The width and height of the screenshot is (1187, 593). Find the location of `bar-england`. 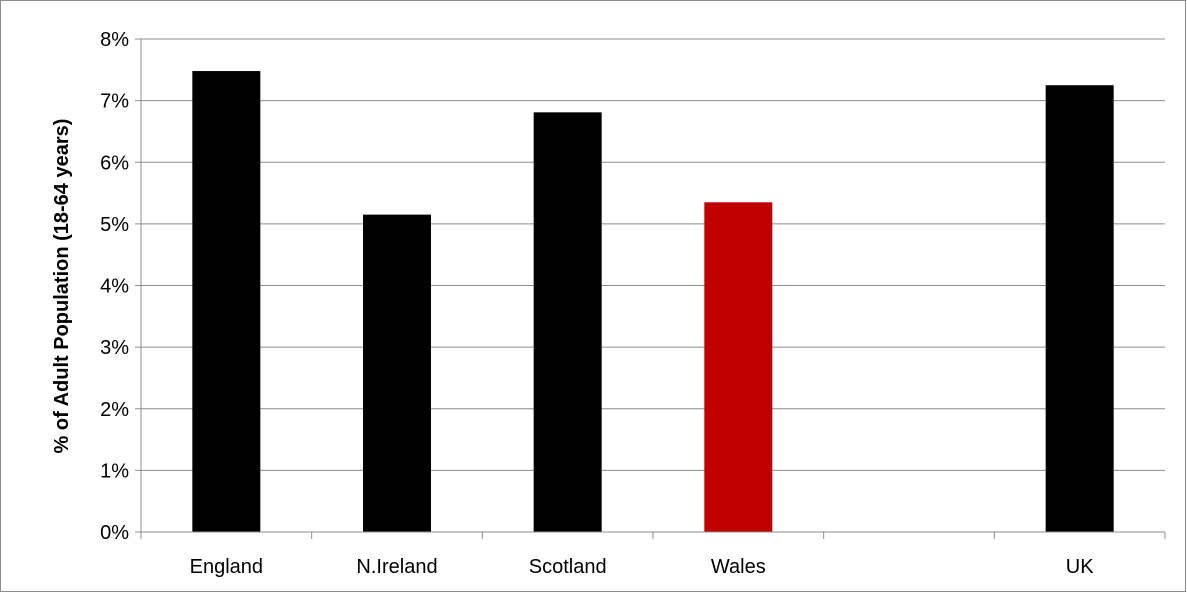

bar-england is located at coordinates (226, 302).